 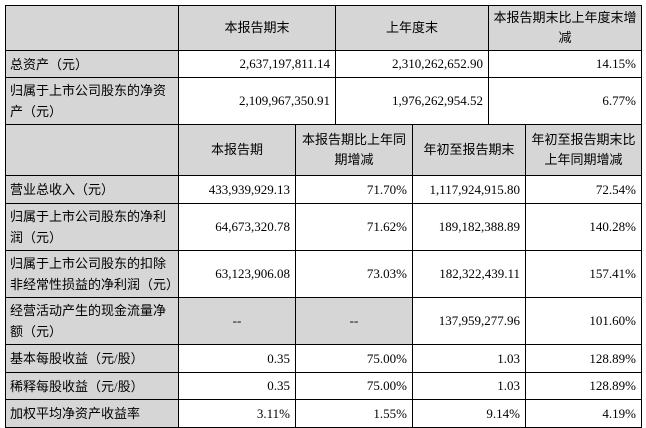 What do you see at coordinates (92, 413) in the screenshot?
I see `row-label: 加权平均净资产收益率` at bounding box center [92, 413].